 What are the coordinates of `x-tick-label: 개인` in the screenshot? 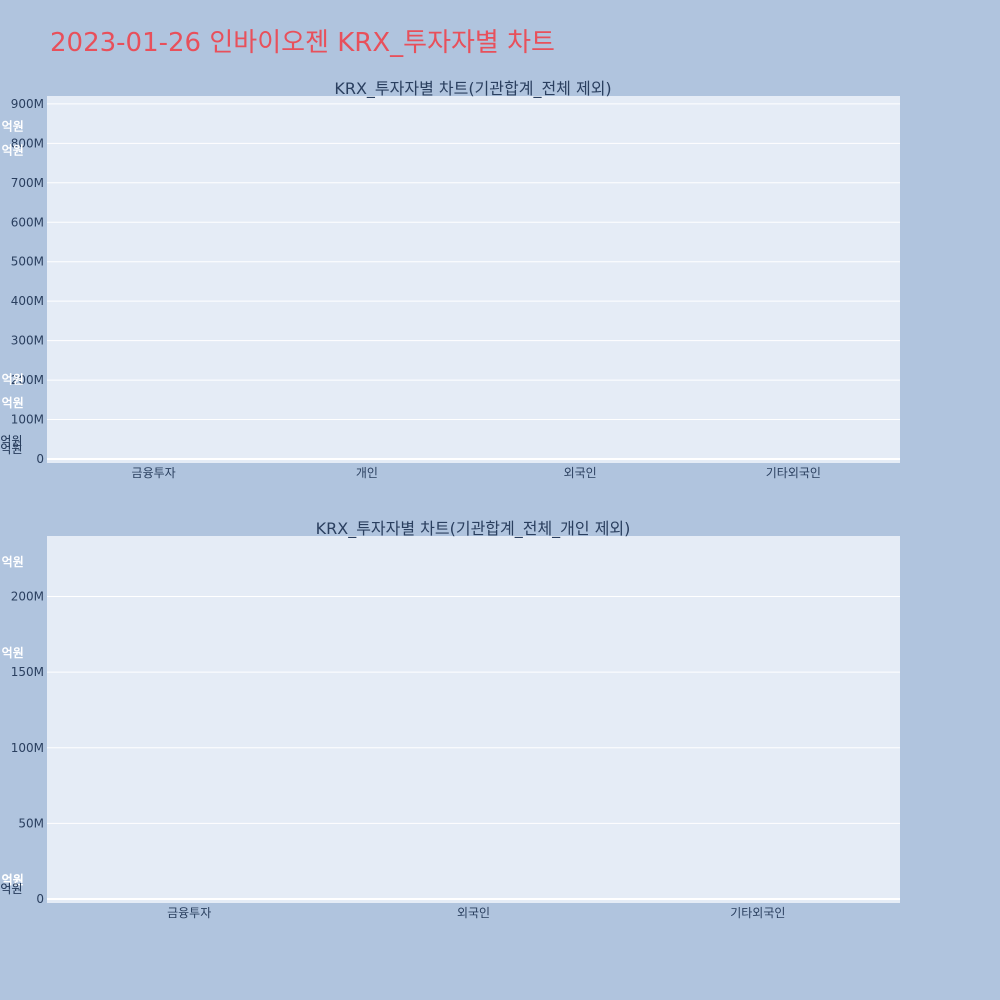 It's located at (367, 473).